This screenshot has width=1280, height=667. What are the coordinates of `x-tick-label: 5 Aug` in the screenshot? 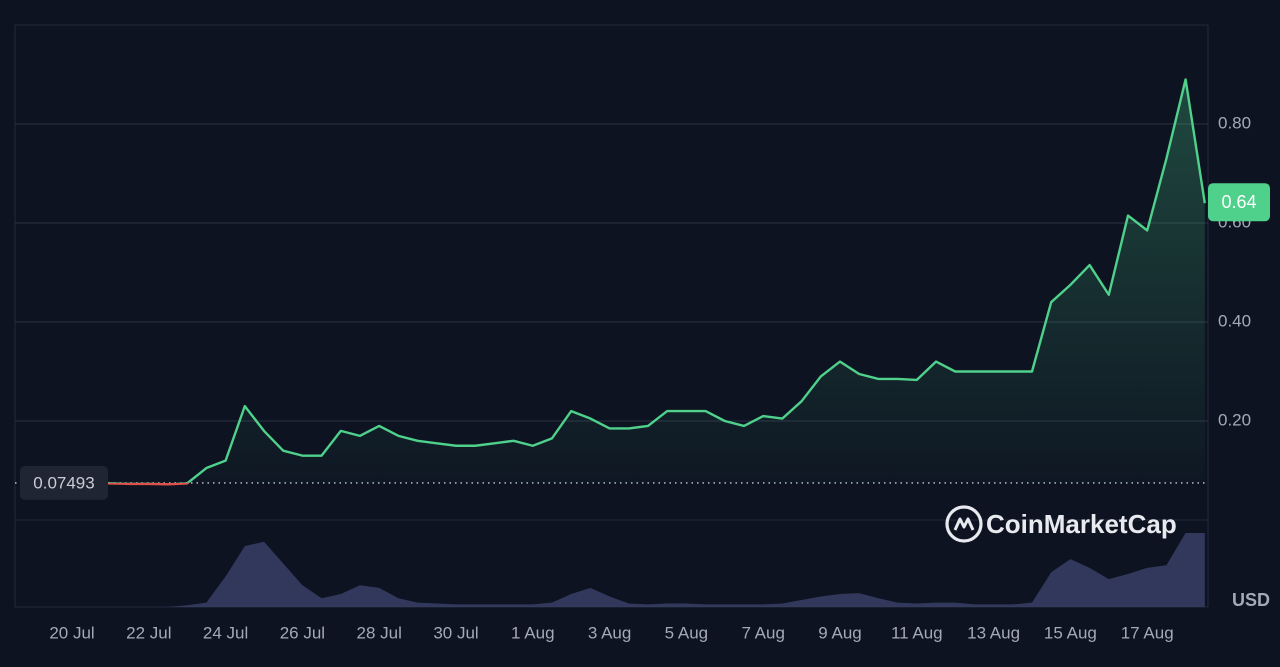 It's located at (687, 632).